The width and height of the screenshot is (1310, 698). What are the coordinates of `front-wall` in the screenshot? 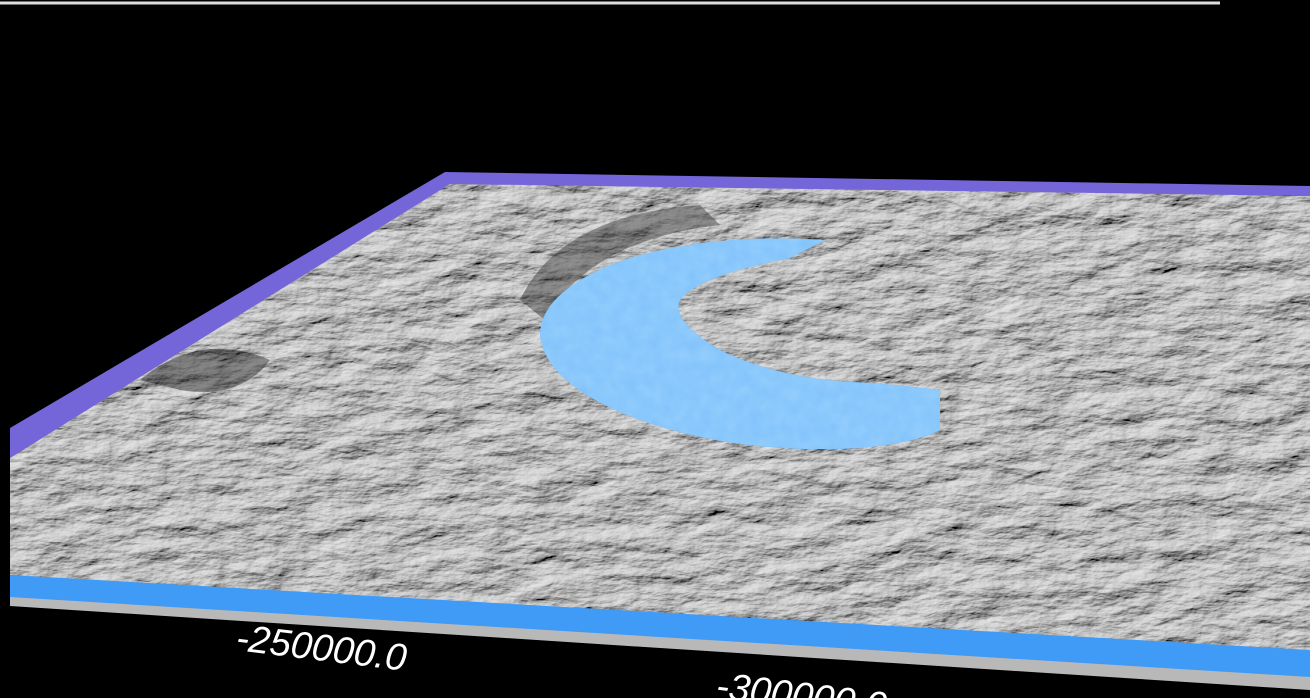 It's located at (660, 627).